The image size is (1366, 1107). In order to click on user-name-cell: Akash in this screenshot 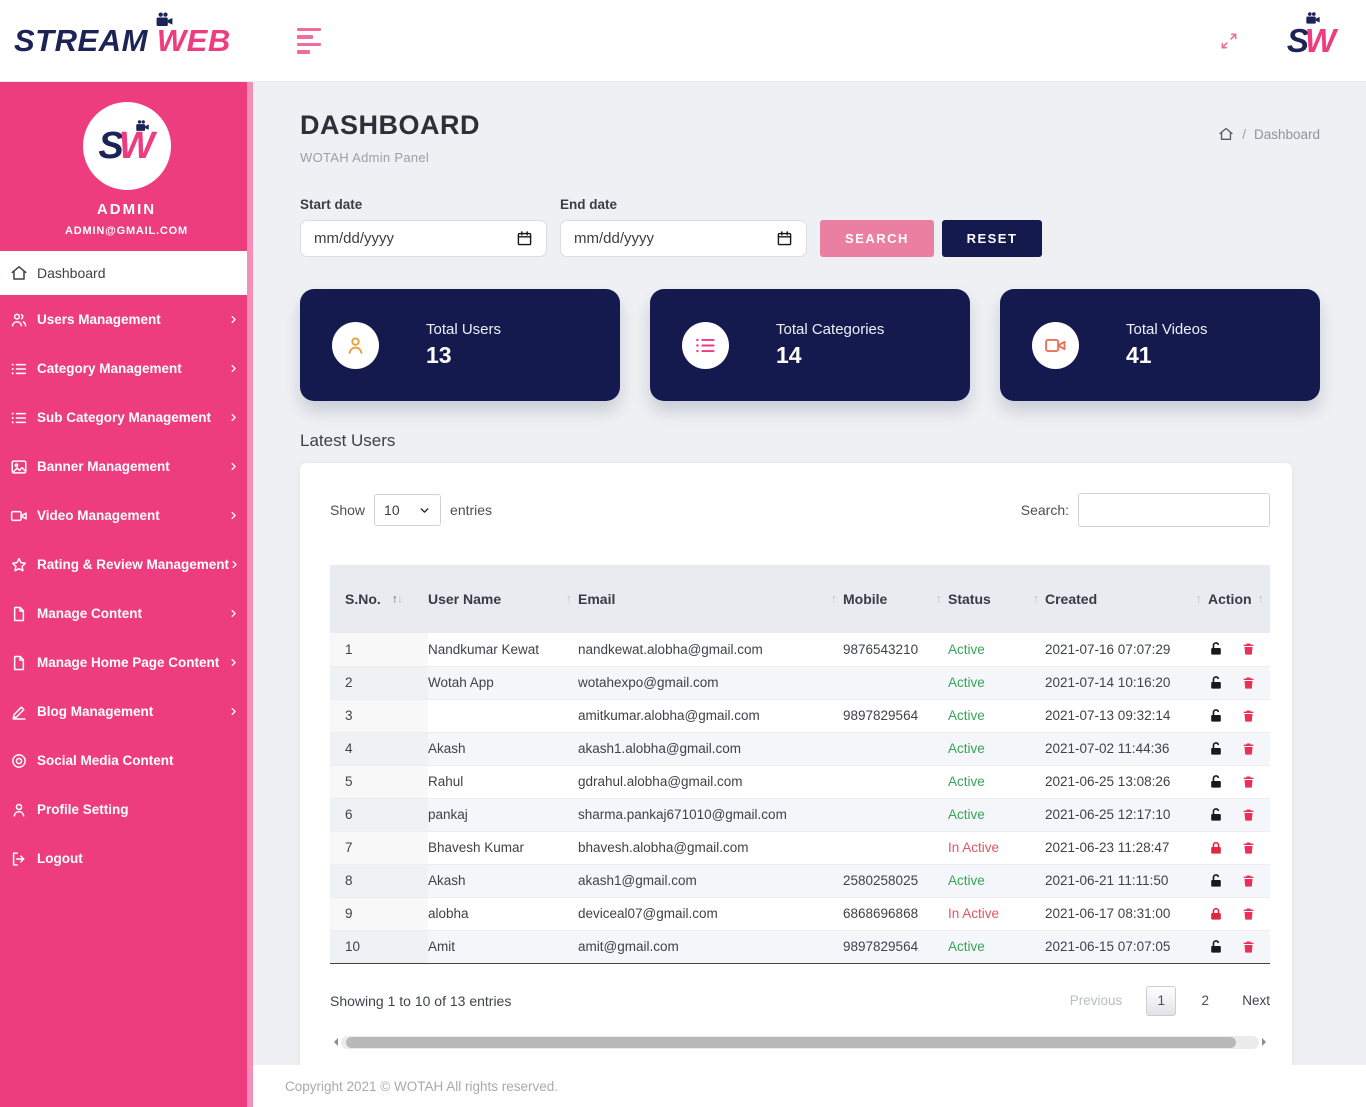, I will do `click(503, 748)`.